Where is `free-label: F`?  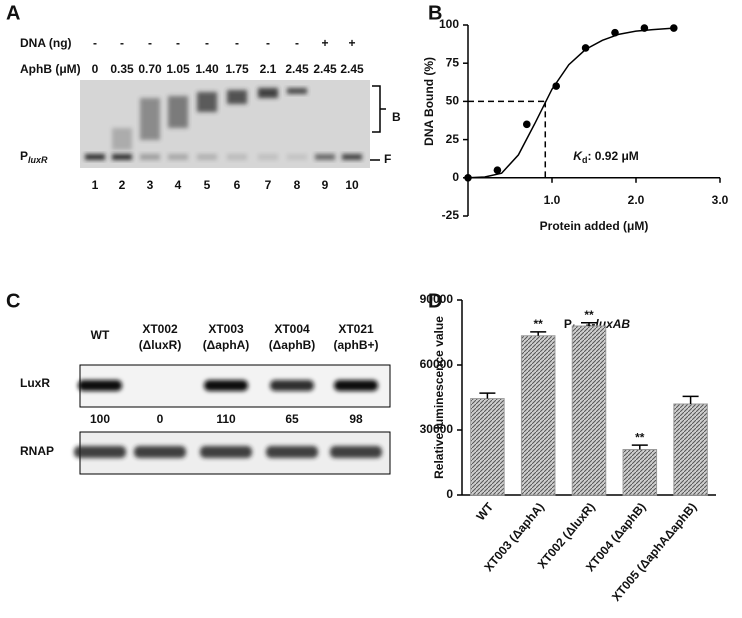
free-label: F is located at coordinates (387, 159).